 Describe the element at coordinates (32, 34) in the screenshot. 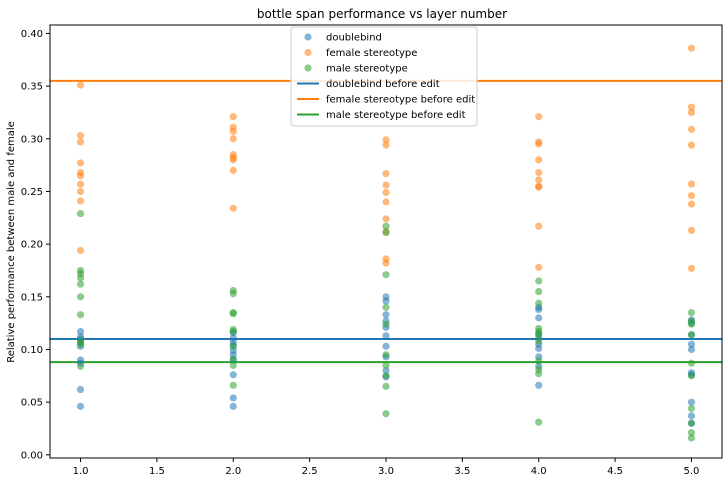

I see `y-tick-label: 0.40` at that location.